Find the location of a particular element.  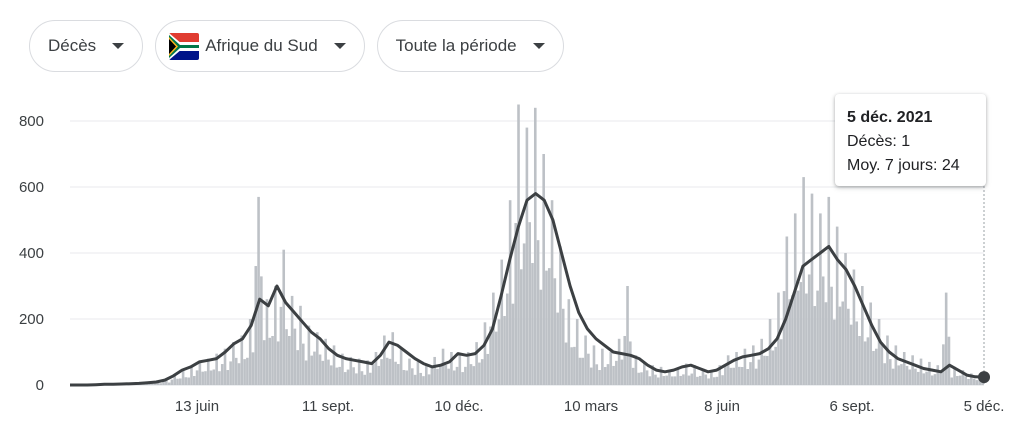

y-tick-label: 800 is located at coordinates (31, 121).